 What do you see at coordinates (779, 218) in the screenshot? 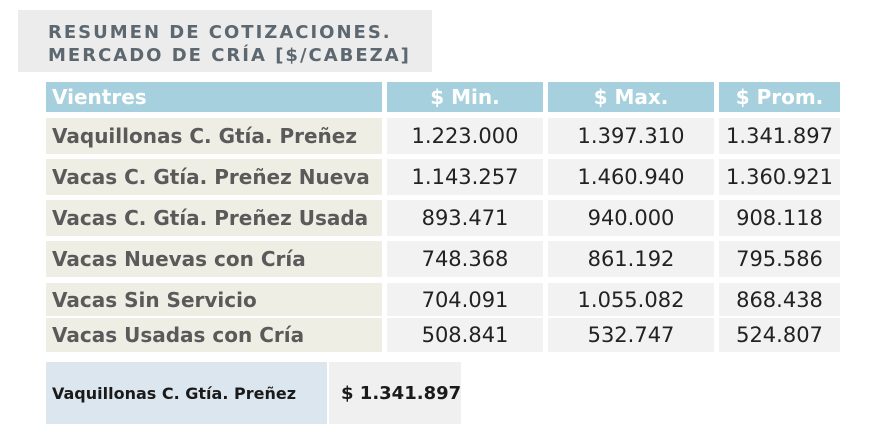
I see `cell-prom: 908.118` at bounding box center [779, 218].